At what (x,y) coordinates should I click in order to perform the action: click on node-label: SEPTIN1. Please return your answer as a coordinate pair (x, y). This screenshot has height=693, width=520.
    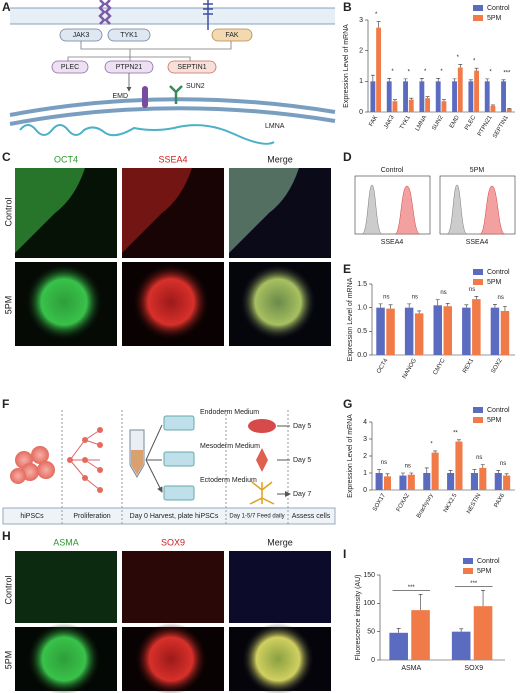
    Looking at the image, I should click on (191, 67).